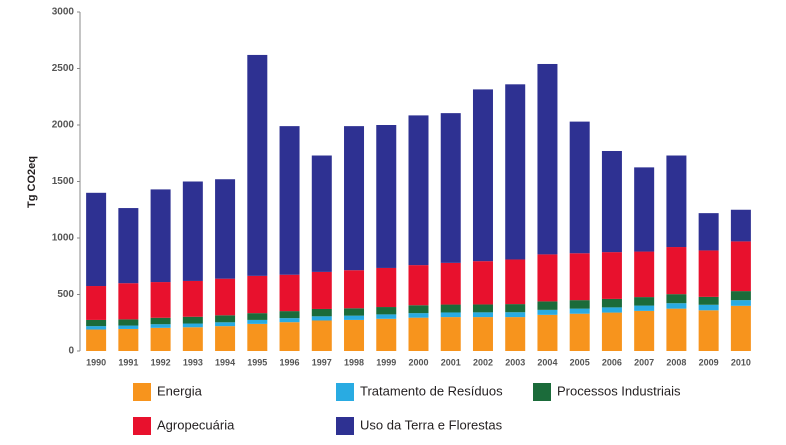 This screenshot has height=445, width=786. Describe the element at coordinates (612, 362) in the screenshot. I see `x-tick-label: 2006` at that location.